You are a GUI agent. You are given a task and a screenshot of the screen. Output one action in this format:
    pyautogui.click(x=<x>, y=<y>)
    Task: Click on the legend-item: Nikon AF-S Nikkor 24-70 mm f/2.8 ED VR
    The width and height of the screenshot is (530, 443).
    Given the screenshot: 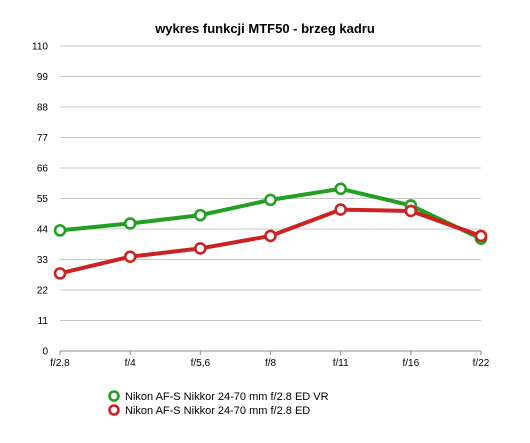 What is the action you would take?
    pyautogui.click(x=218, y=396)
    